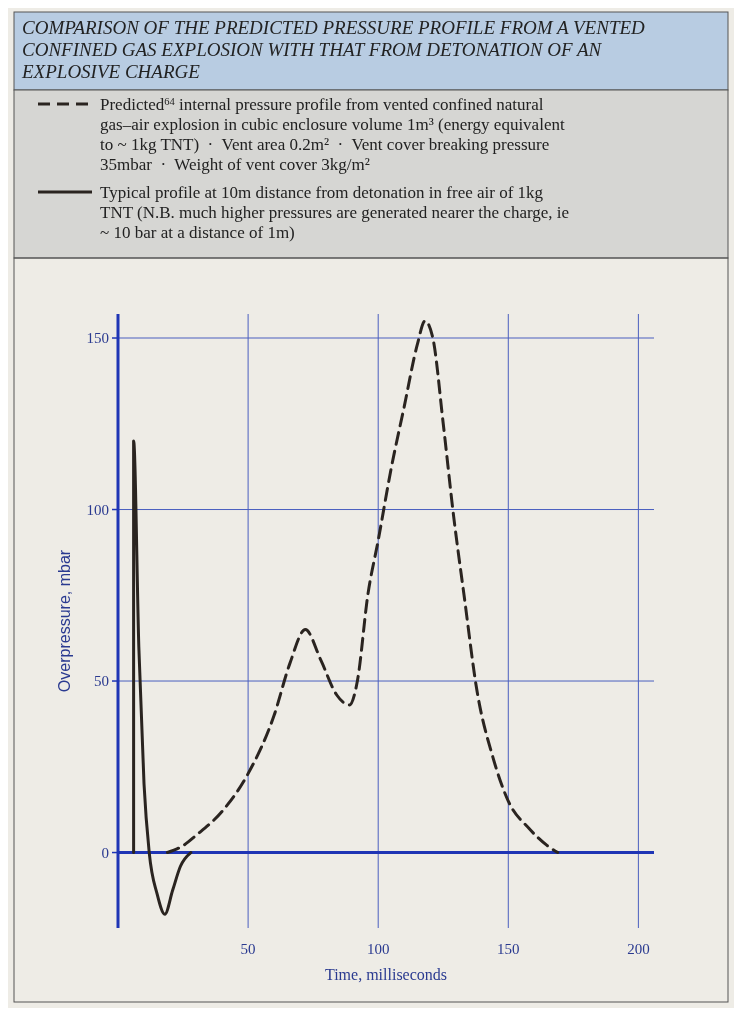 The height and width of the screenshot is (1023, 742). Describe the element at coordinates (162, 677) in the screenshot. I see `line-series` at that location.